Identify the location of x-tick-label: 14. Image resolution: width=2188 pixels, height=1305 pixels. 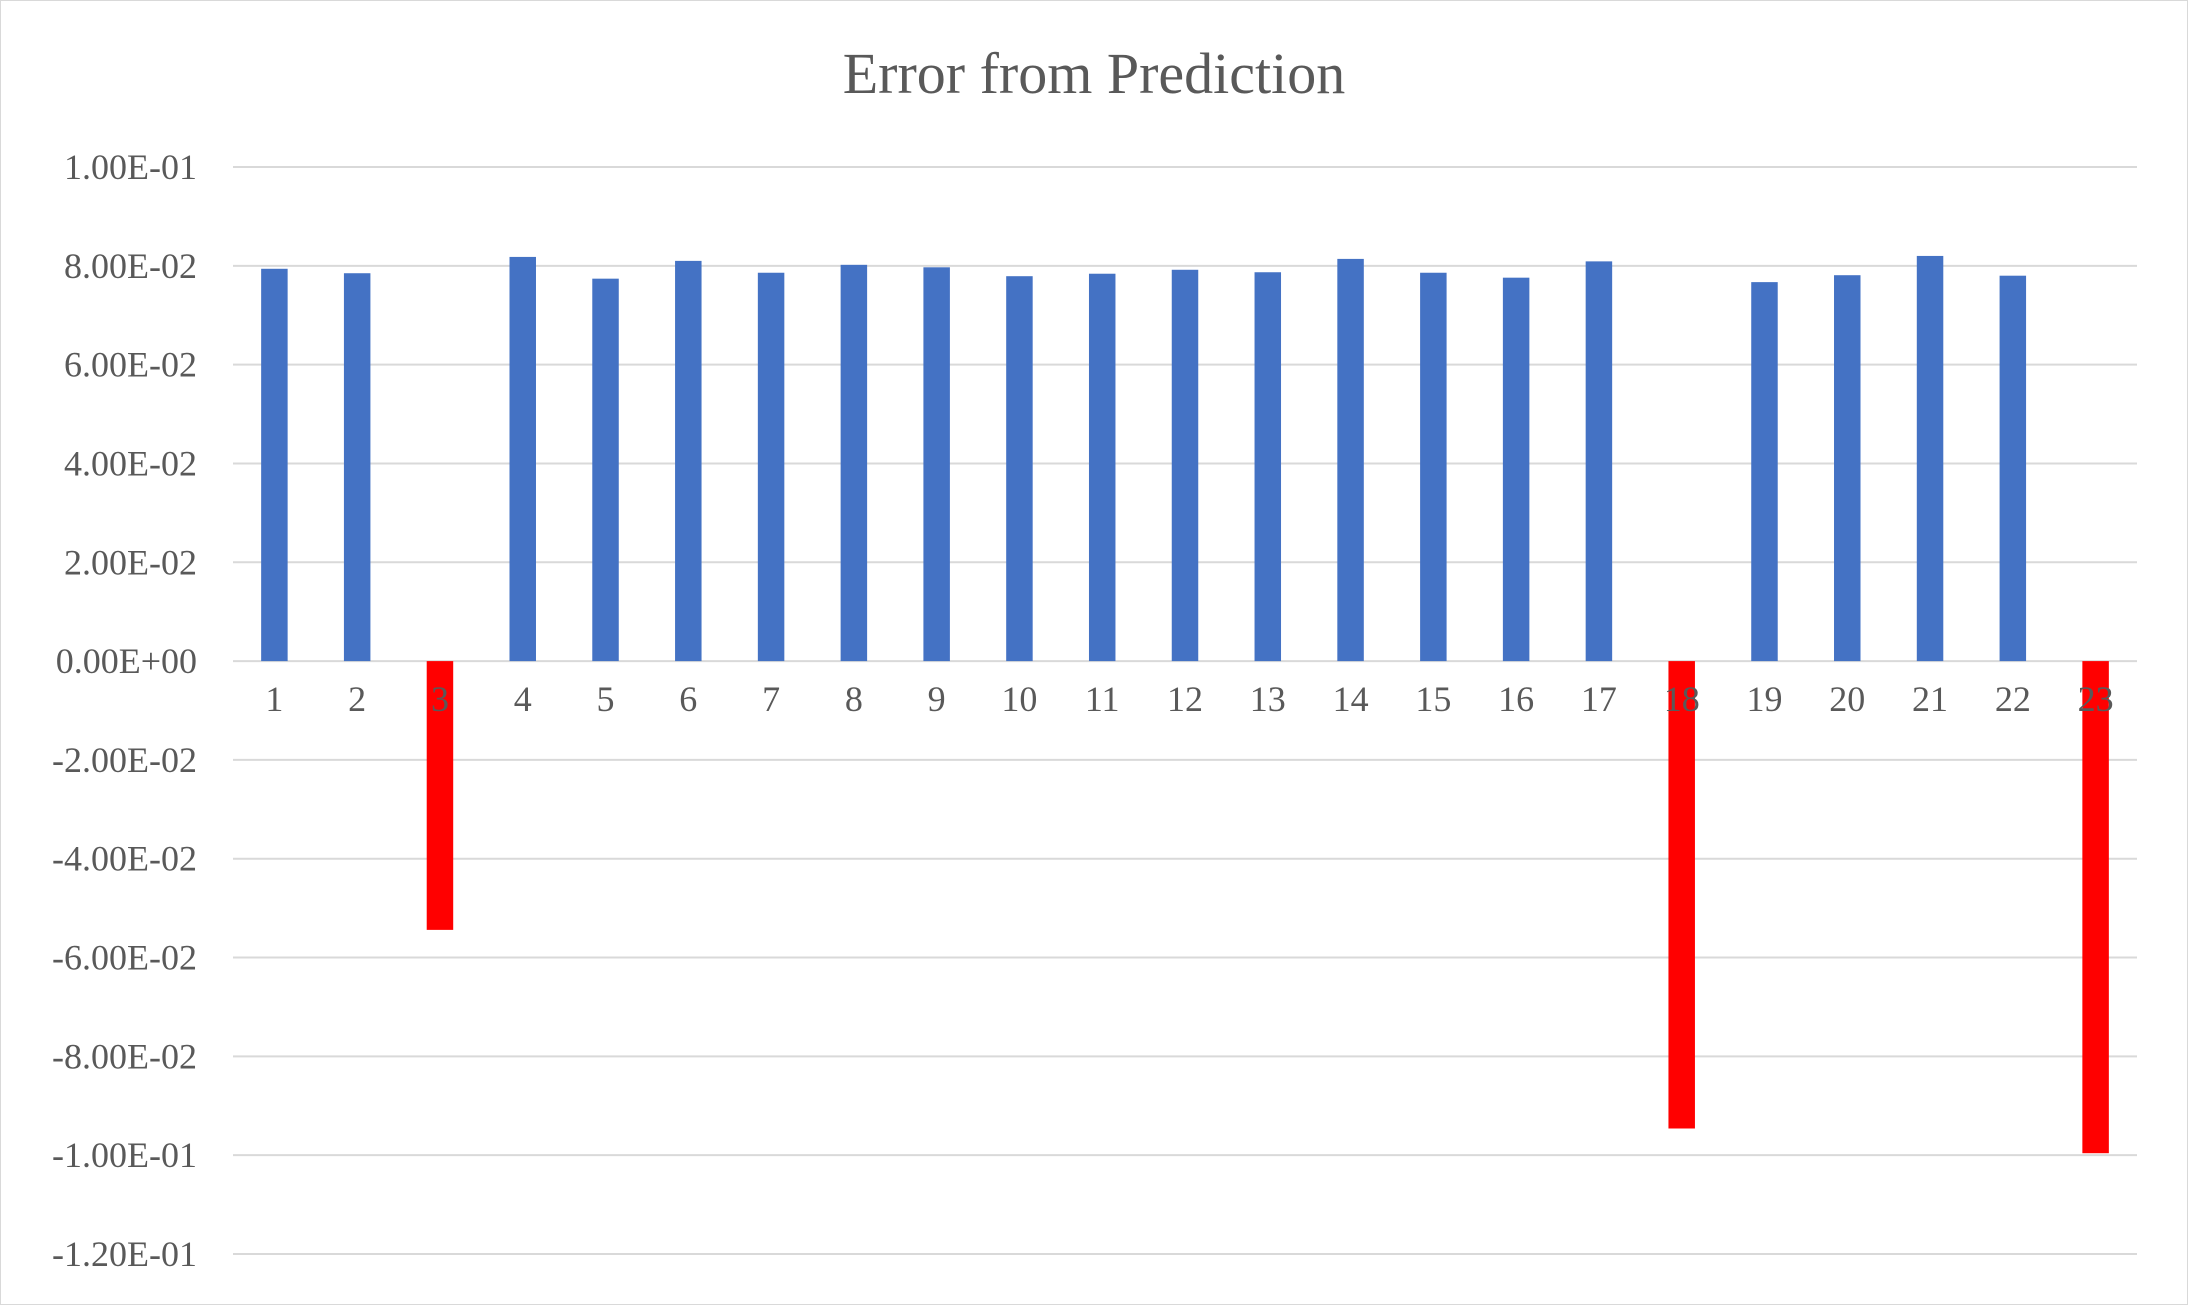
(1351, 699).